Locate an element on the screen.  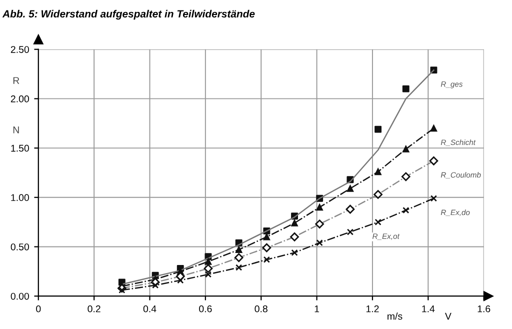
x-tick-label: 1.6 is located at coordinates (484, 308).